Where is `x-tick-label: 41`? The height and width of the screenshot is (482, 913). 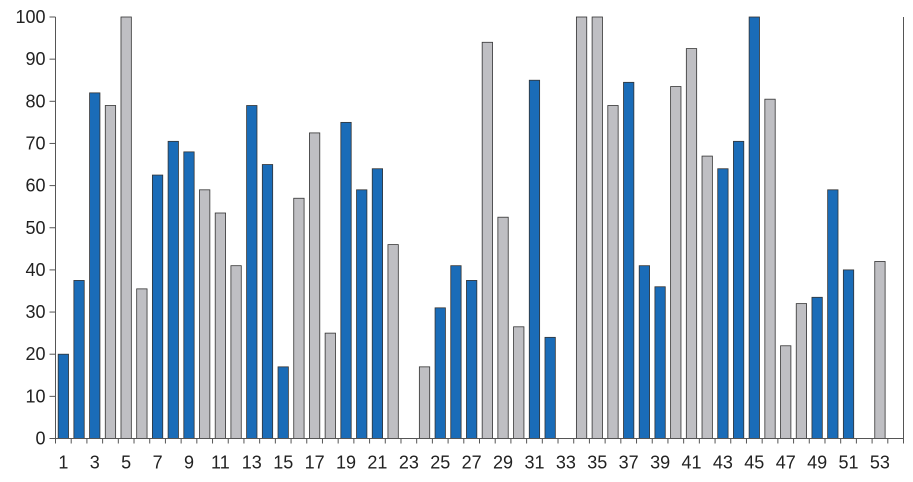
x-tick-label: 41 is located at coordinates (691, 463).